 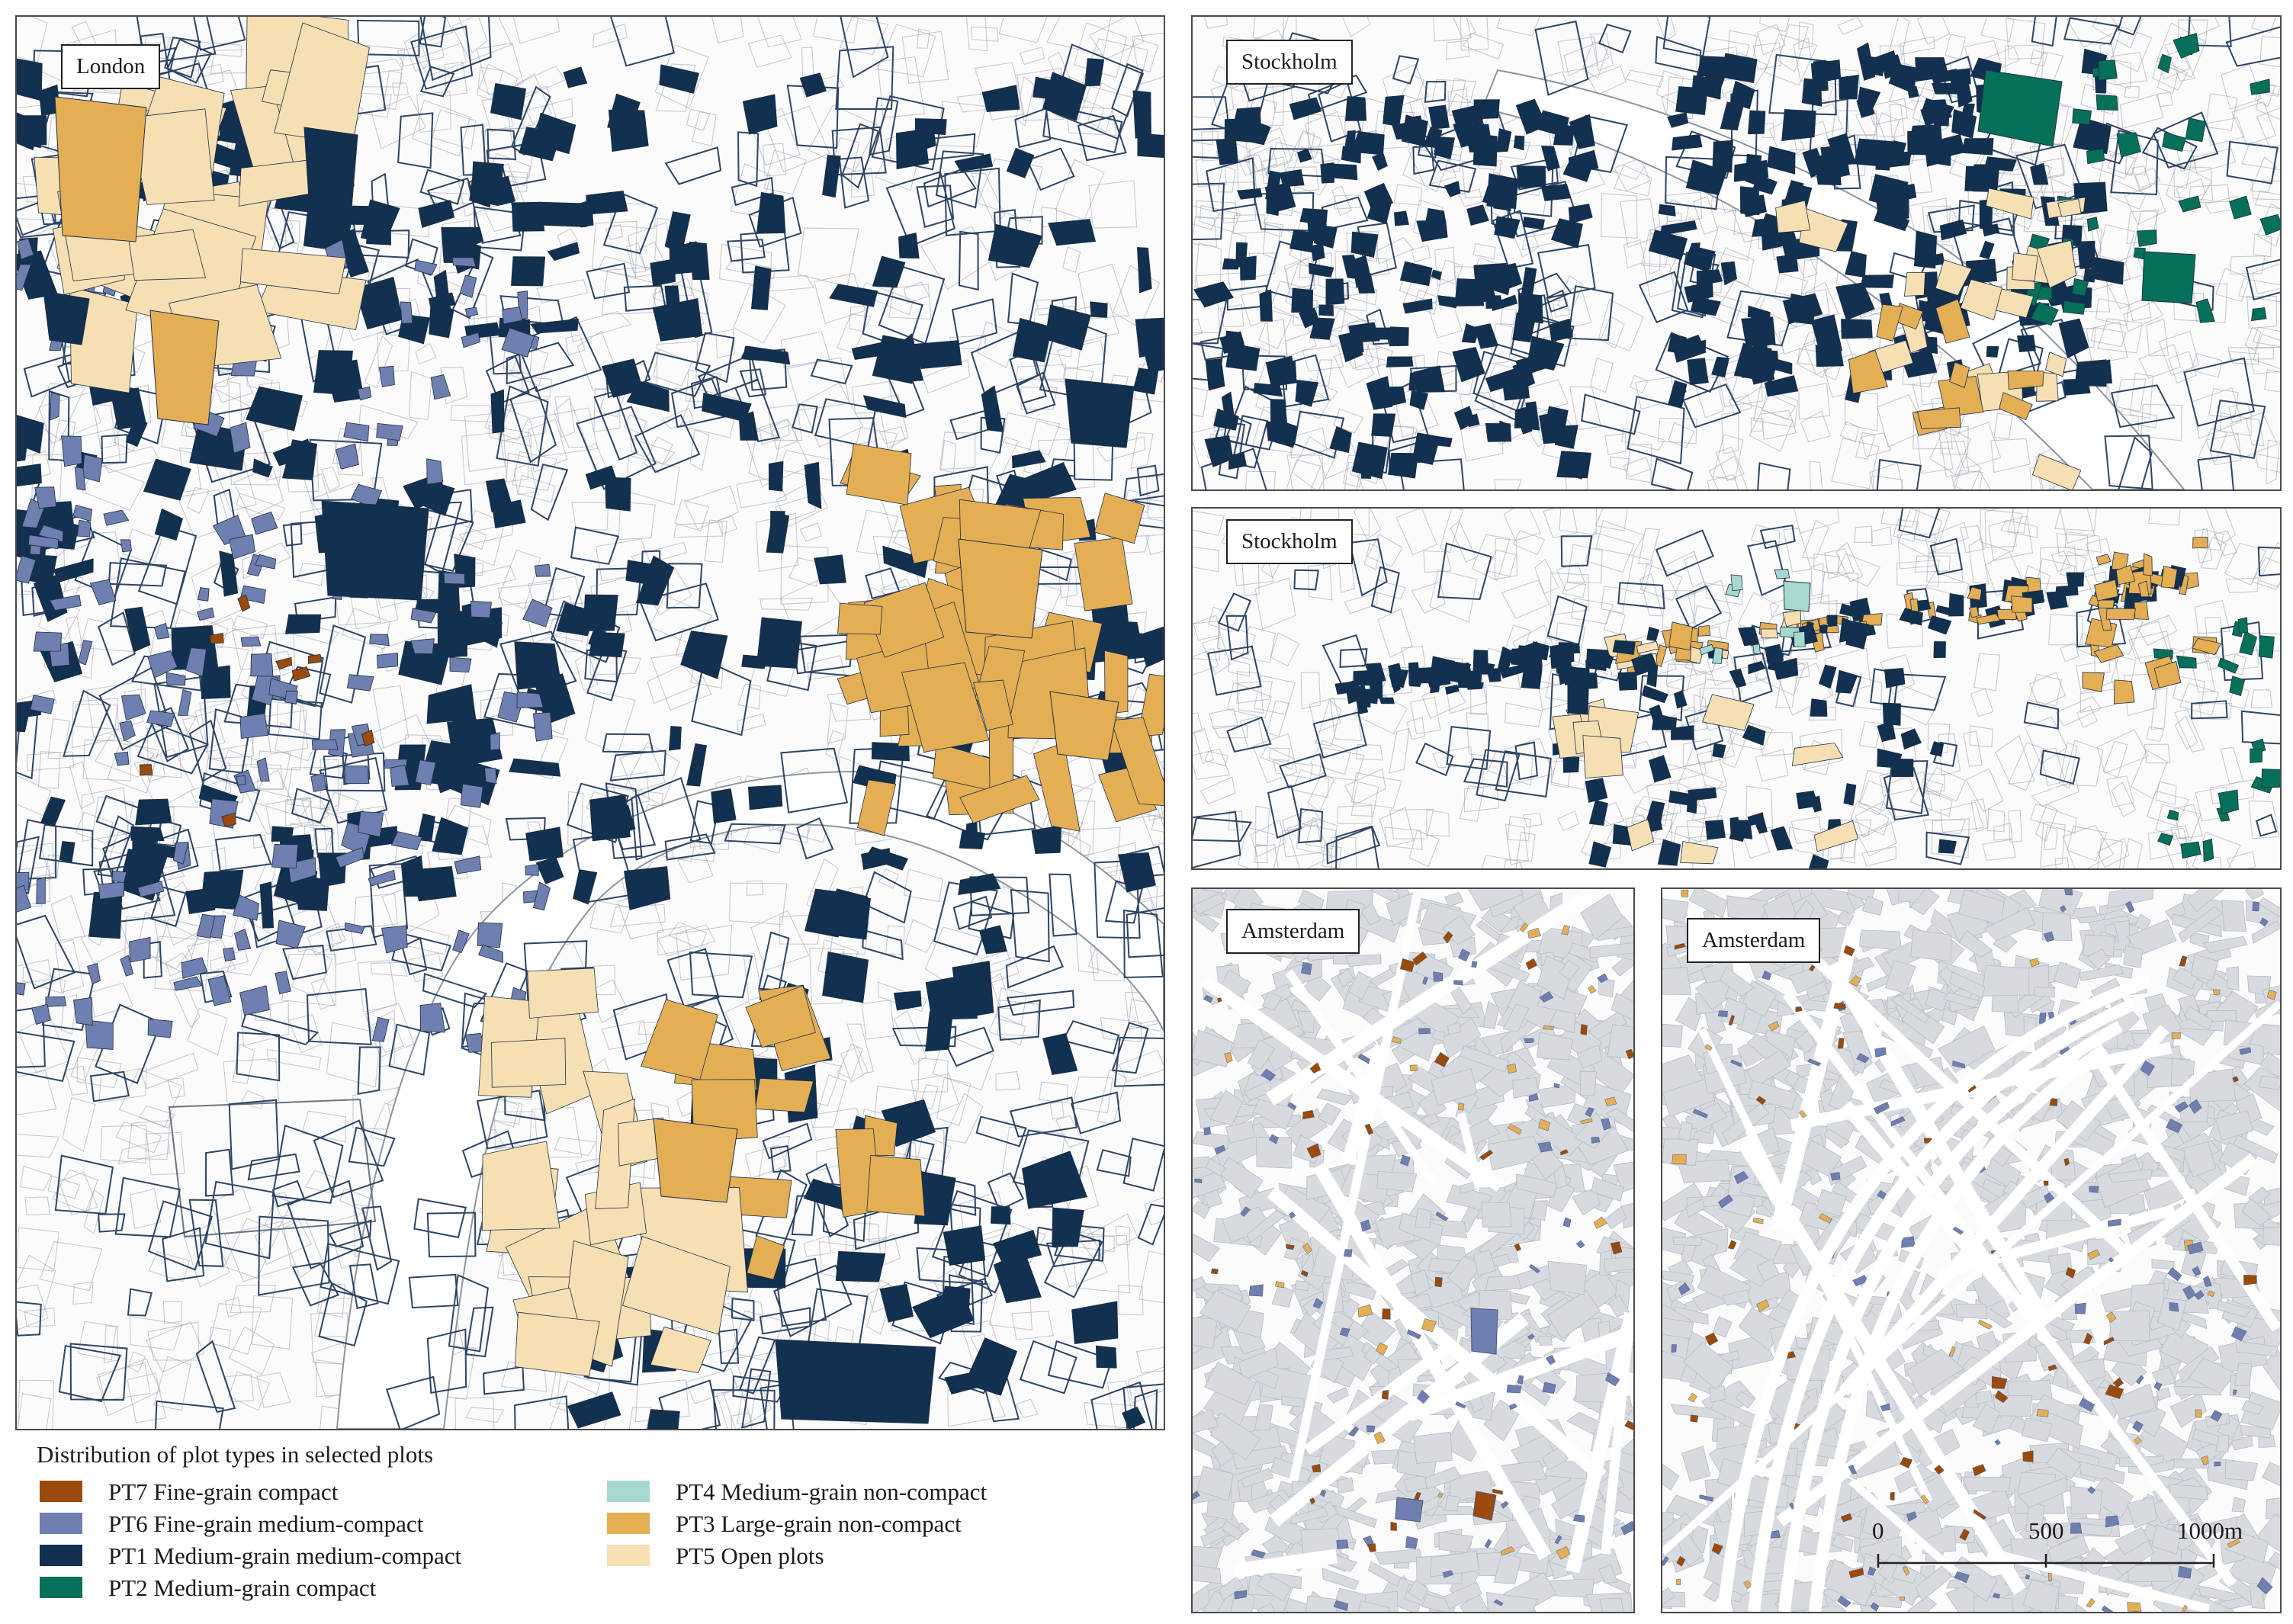 I want to click on amsterdam-left-map-panel: Amsterdam, so click(x=1413, y=1250).